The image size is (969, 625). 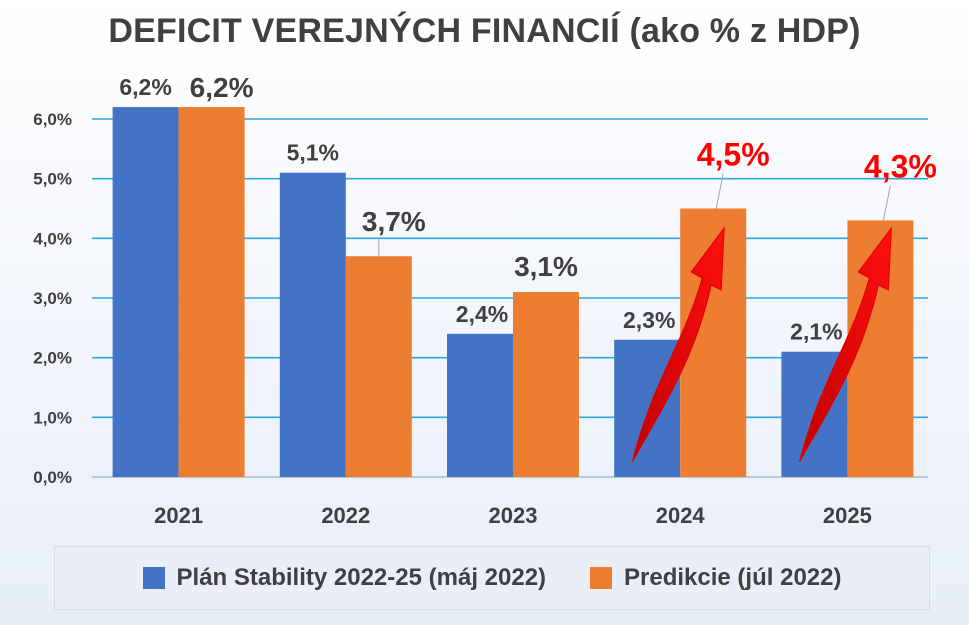 What do you see at coordinates (546, 266) in the screenshot?
I see `data-label: 3,1%` at bounding box center [546, 266].